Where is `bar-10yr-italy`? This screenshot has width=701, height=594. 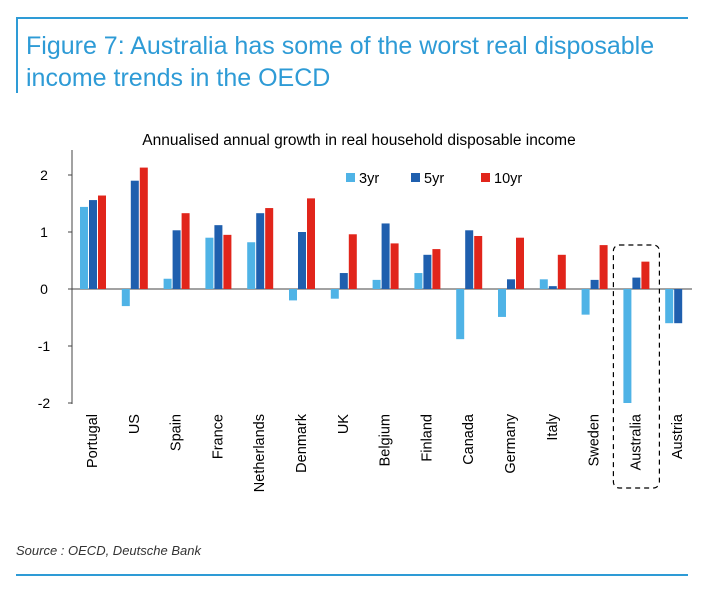 bar-10yr-italy is located at coordinates (561, 271).